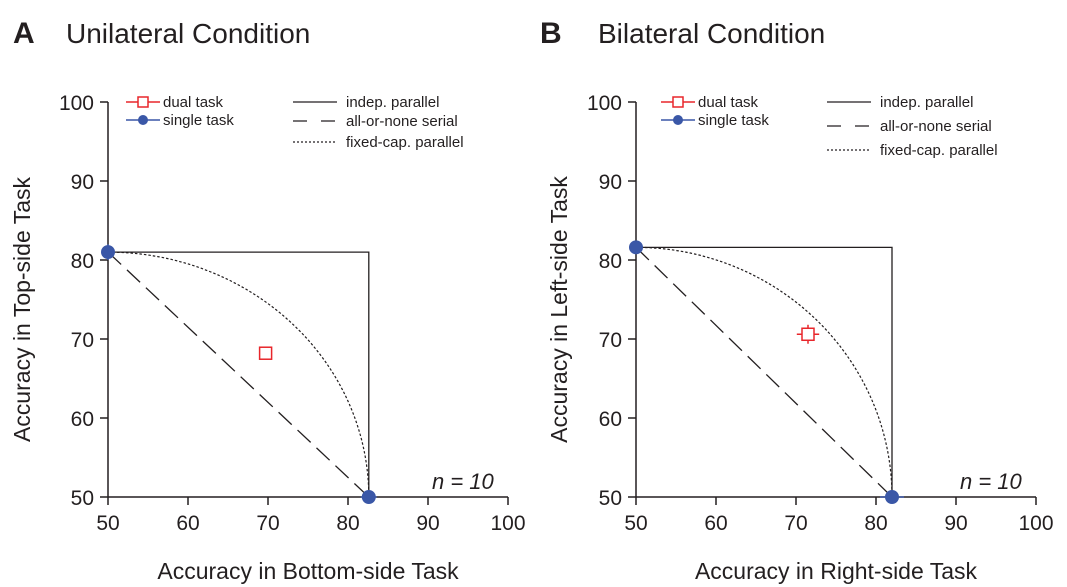 The width and height of the screenshot is (1067, 587). I want to click on y-axis-label: Accuracy in Top-side Task, so click(22, 309).